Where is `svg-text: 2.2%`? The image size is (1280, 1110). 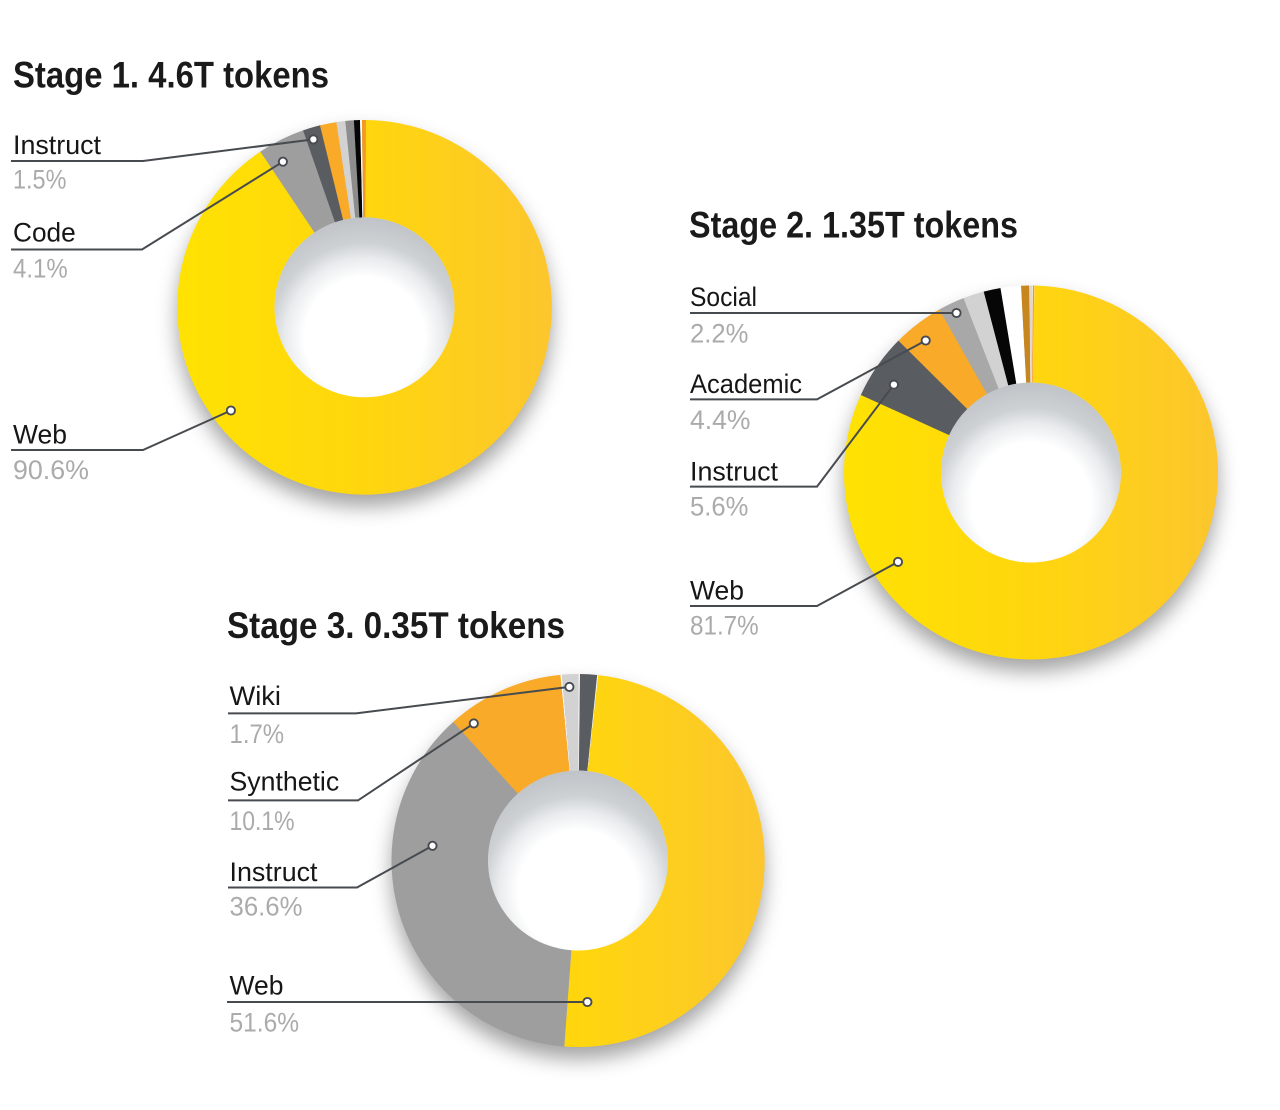
svg-text: 2.2% is located at coordinates (719, 334).